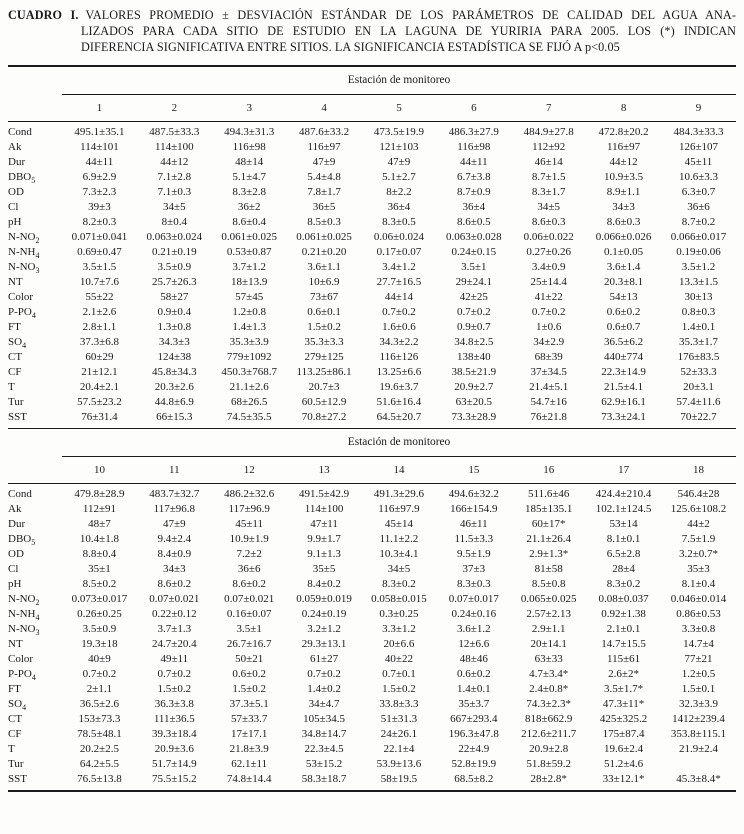  What do you see at coordinates (399, 583) in the screenshot?
I see `value-cell: 8.3±0.2` at bounding box center [399, 583].